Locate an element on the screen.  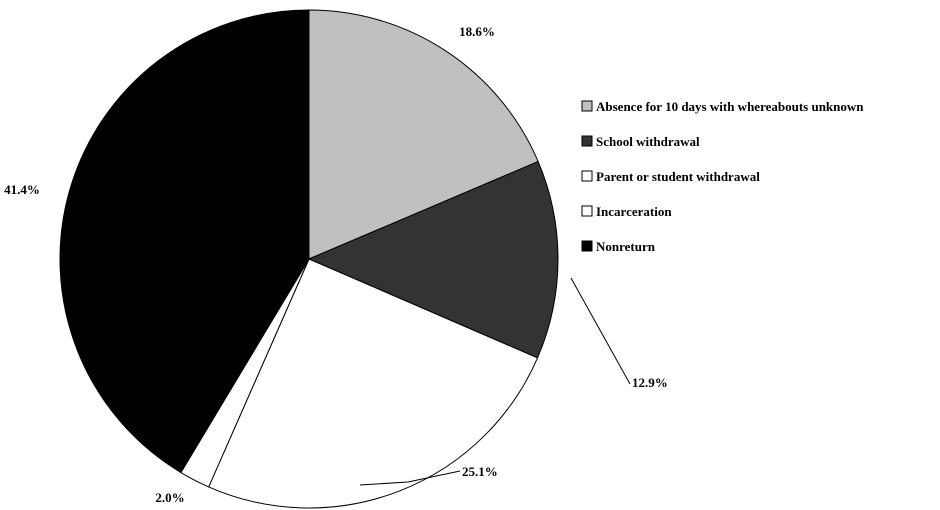
legend-label-4: Incarceration is located at coordinates (634, 211).